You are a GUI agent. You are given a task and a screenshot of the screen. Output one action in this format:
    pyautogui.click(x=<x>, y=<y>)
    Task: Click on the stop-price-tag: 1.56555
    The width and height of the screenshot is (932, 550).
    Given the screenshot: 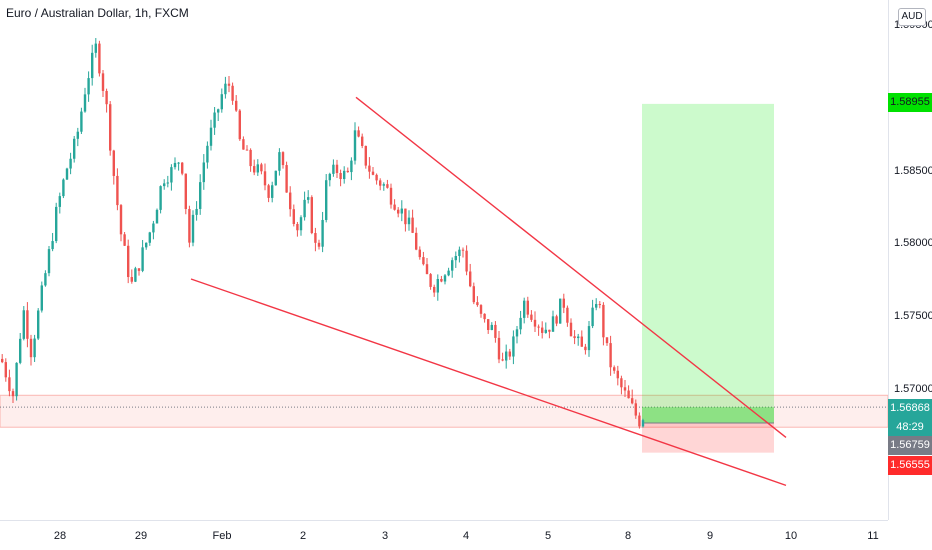 What is the action you would take?
    pyautogui.click(x=910, y=465)
    